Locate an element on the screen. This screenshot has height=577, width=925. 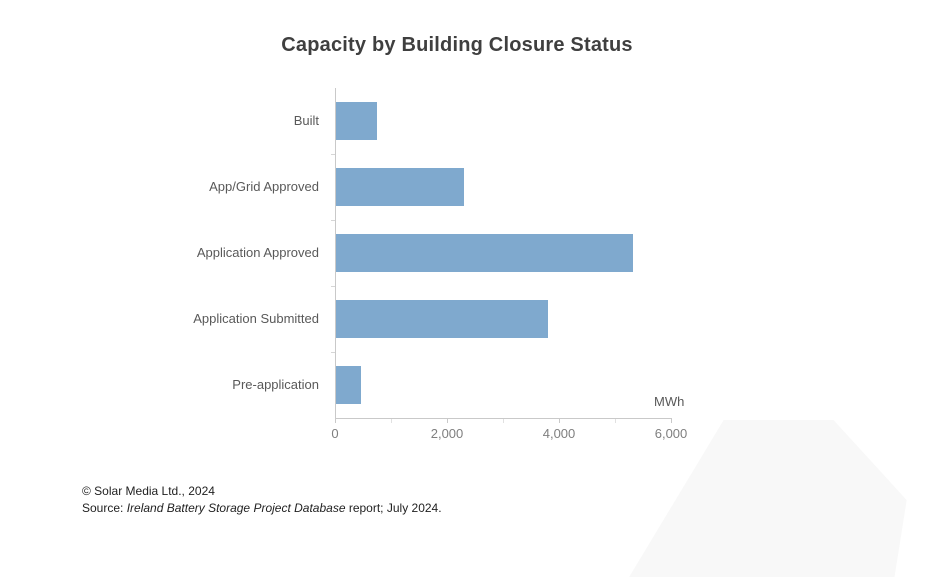
category-label-application-approved: Application Approved is located at coordinates (257, 252).